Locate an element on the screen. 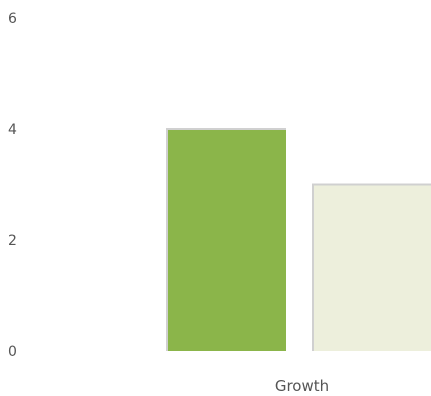 Image resolution: width=431 pixels, height=396 pixels. x-category-label: Growth is located at coordinates (302, 386).